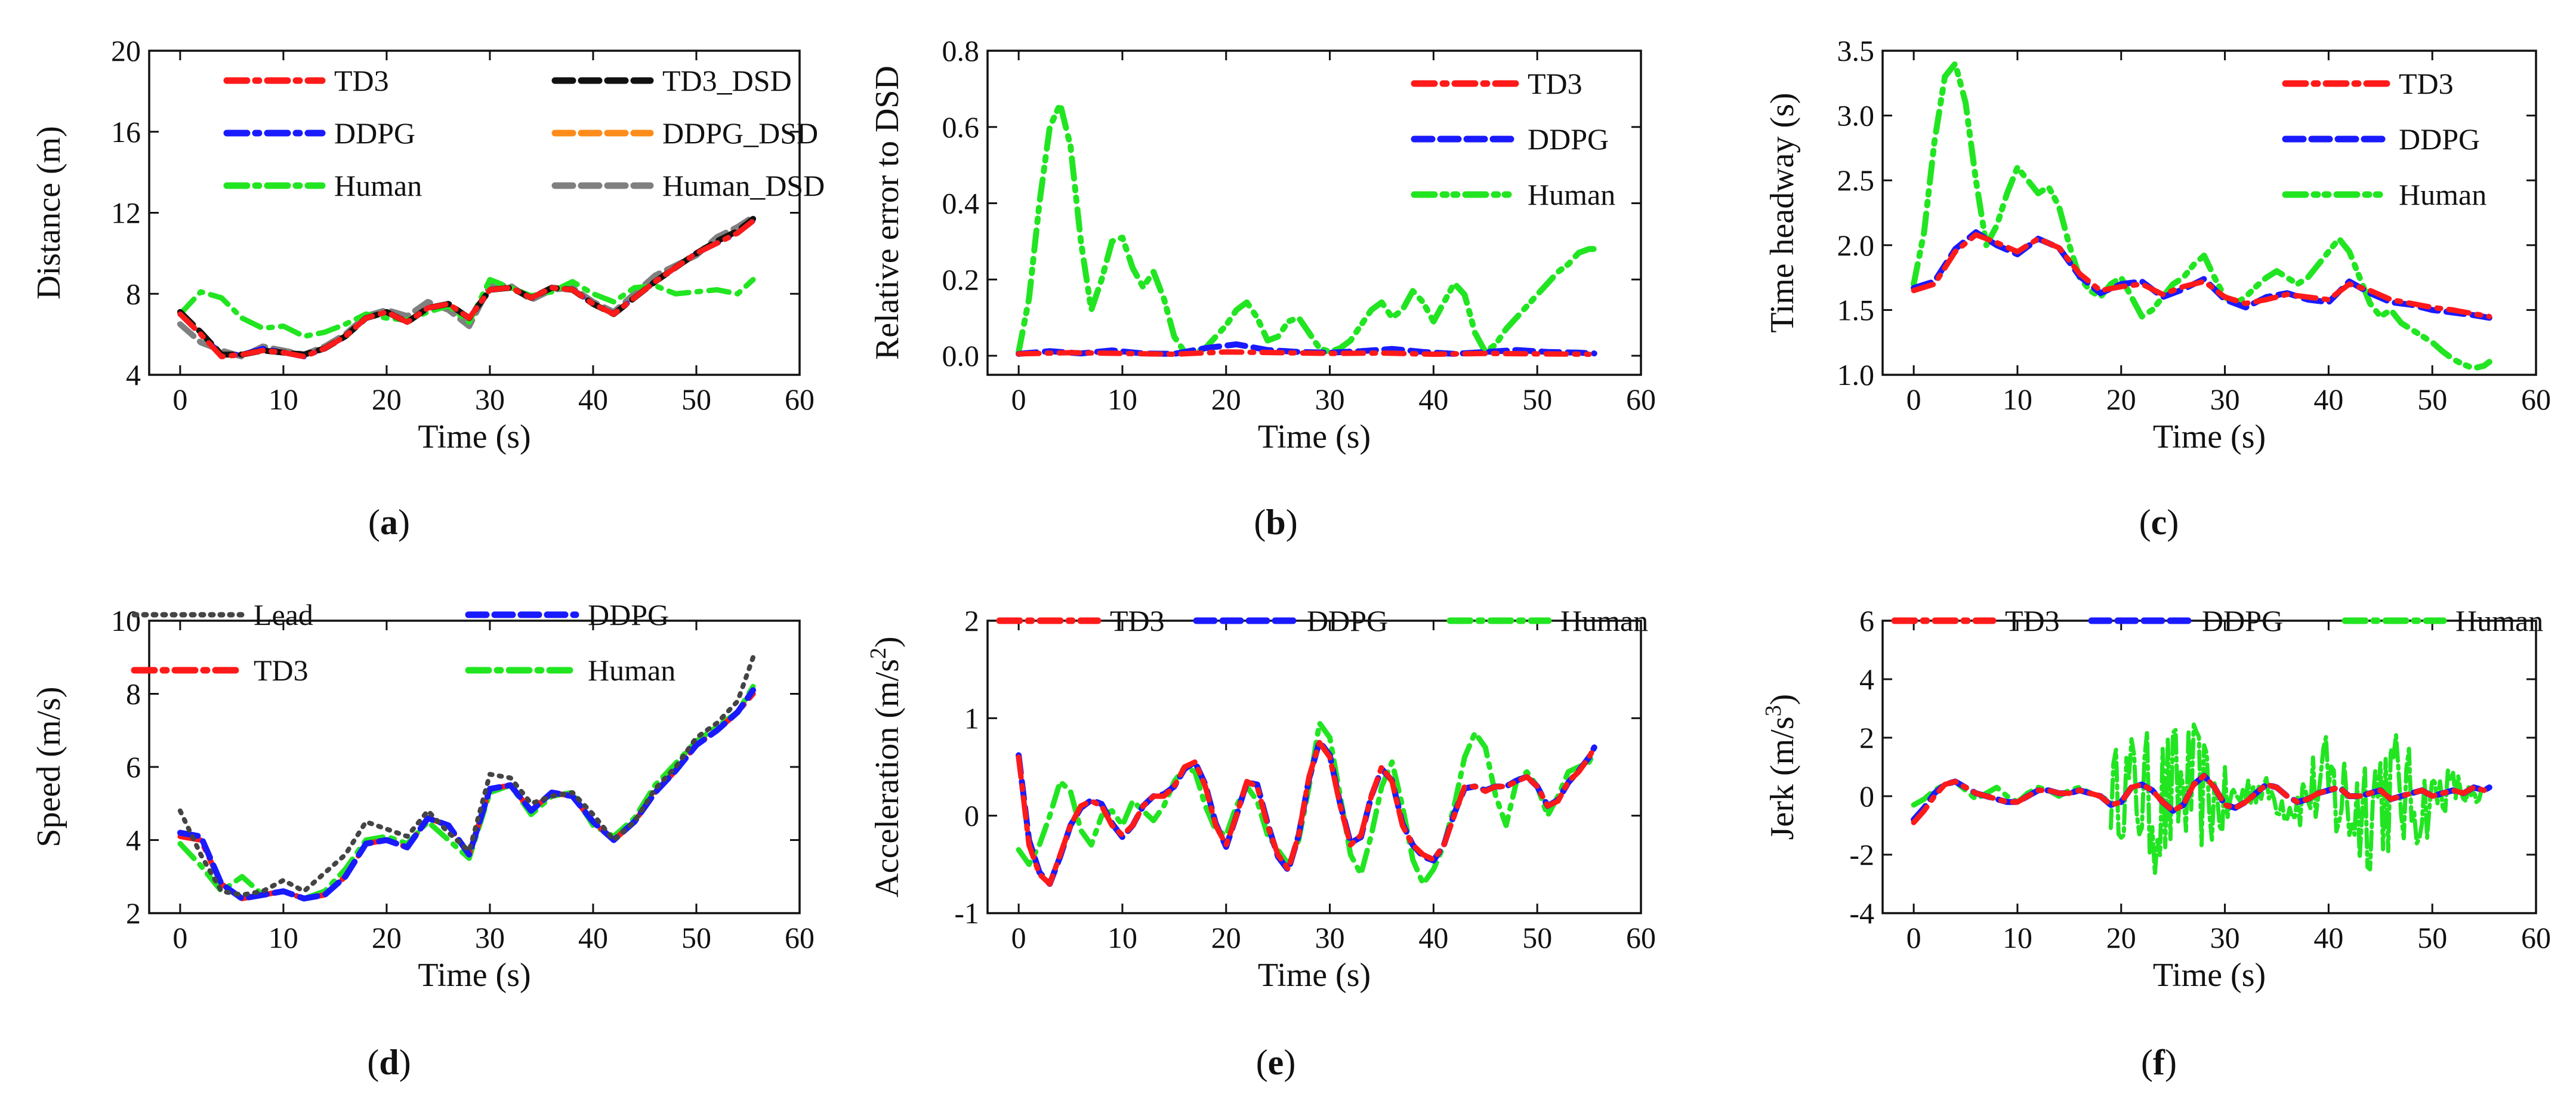 This screenshot has width=2576, height=1094. What do you see at coordinates (961, 356) in the screenshot?
I see `y-tick-label: 0.0` at bounding box center [961, 356].